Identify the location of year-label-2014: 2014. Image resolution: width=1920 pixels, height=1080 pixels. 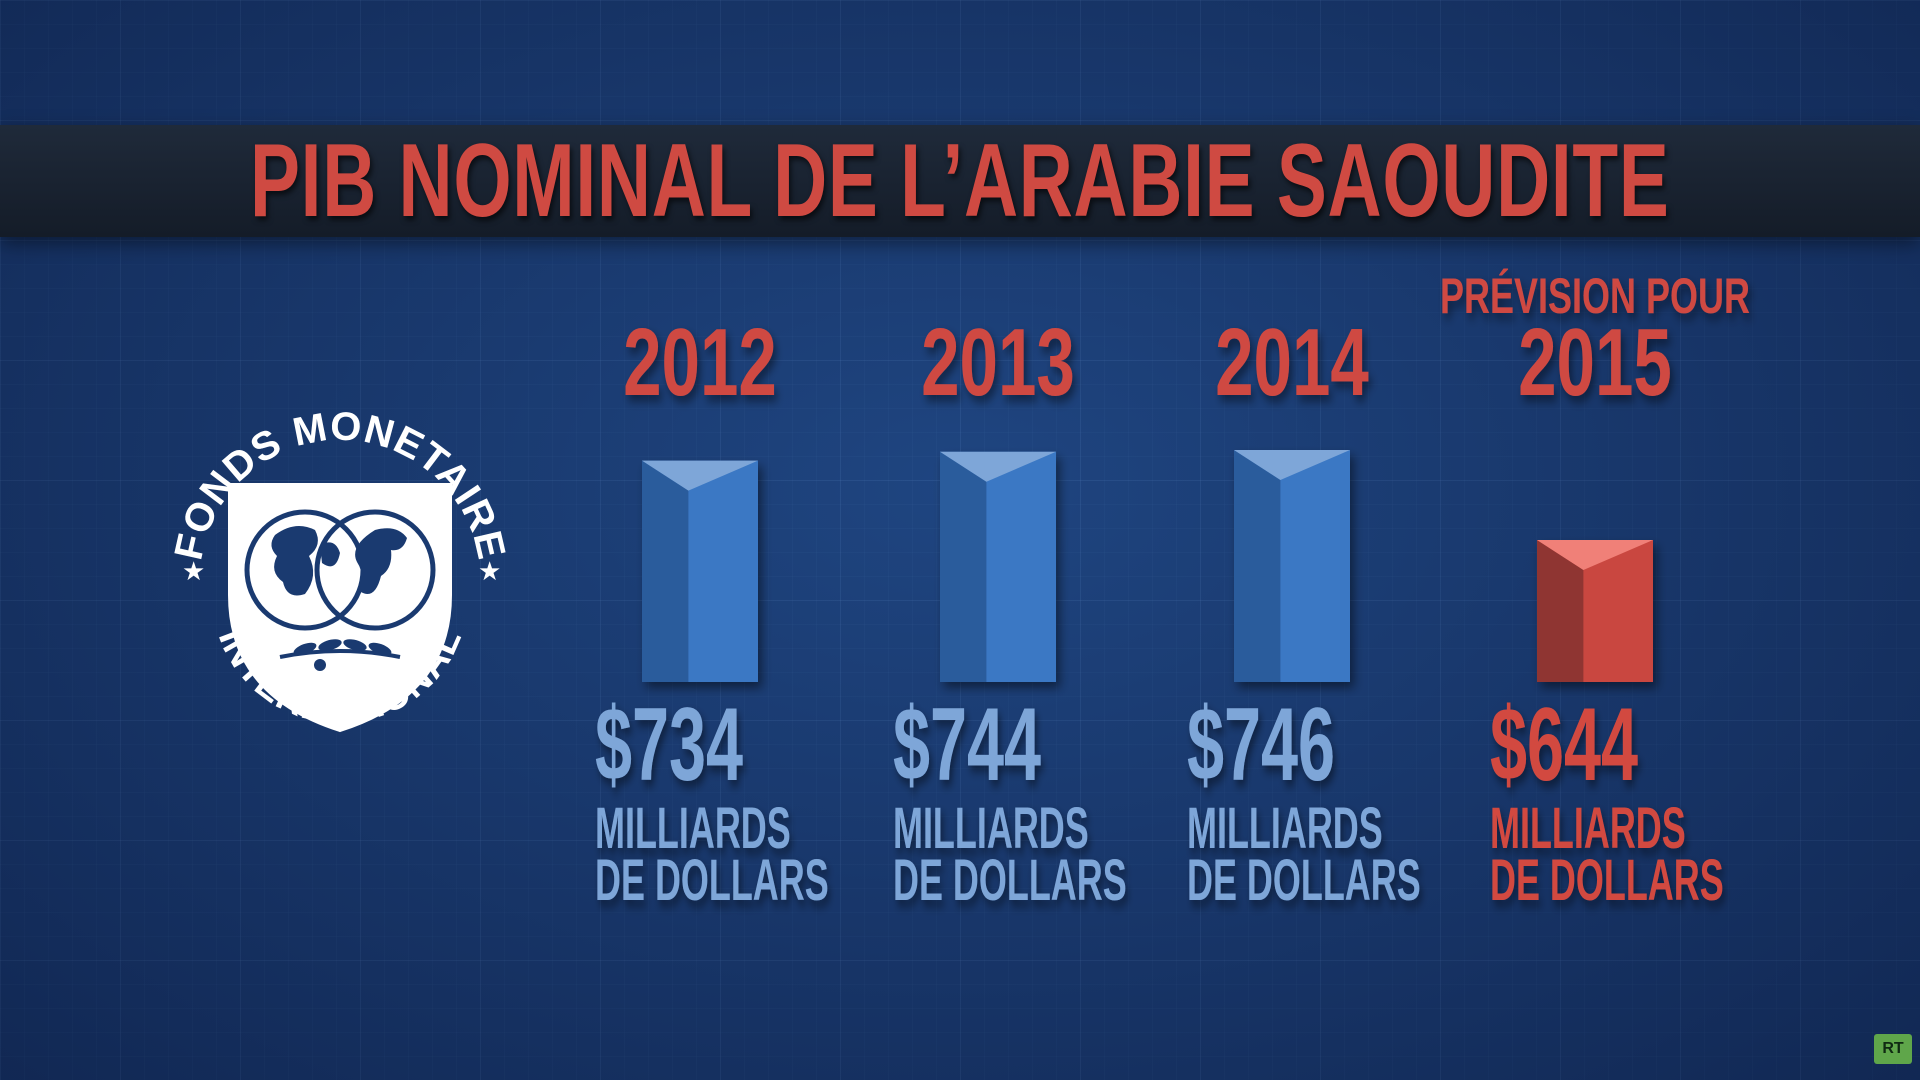
(1292, 362).